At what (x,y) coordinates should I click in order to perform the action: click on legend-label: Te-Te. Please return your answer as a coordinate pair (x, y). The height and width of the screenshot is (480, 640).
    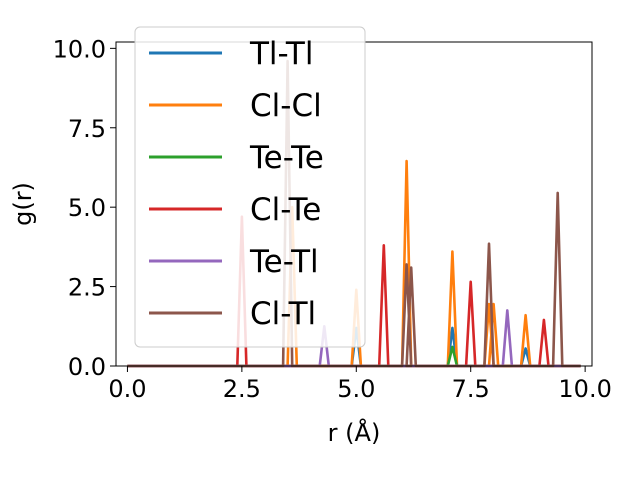
    Looking at the image, I should click on (286, 158).